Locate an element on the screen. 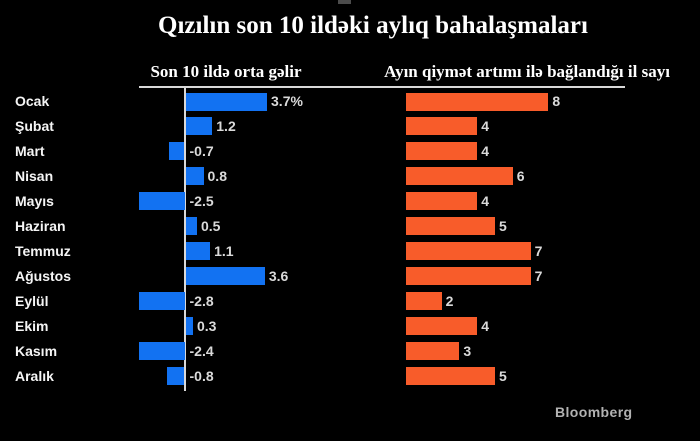 The height and width of the screenshot is (441, 700). avg-return-value: -0.8 is located at coordinates (201, 375).